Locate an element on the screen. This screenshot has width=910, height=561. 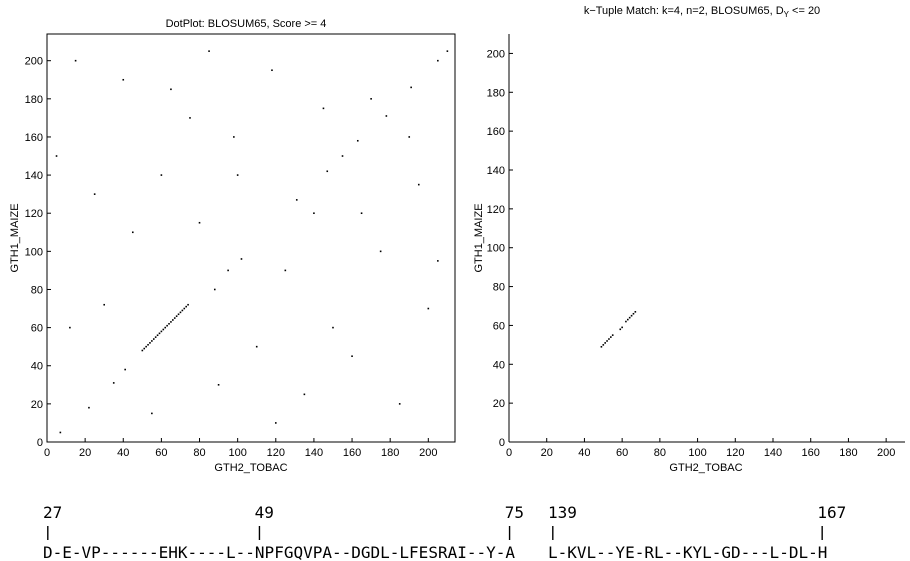
ktuple-y-tick-label: 60 is located at coordinates (499, 326).